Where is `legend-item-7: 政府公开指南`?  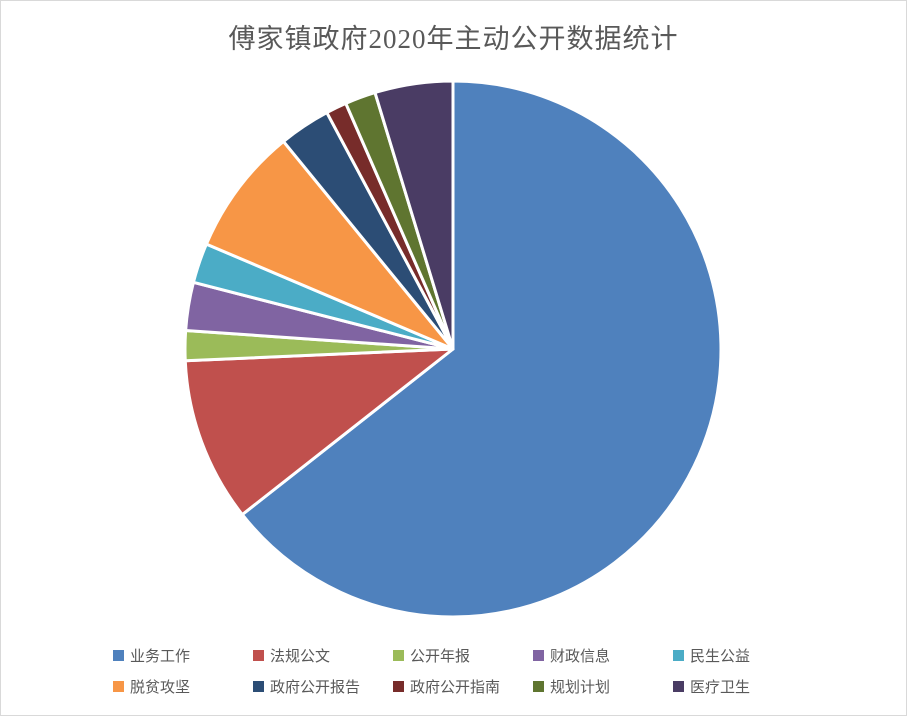
legend-item-7: 政府公开指南 is located at coordinates (463, 686).